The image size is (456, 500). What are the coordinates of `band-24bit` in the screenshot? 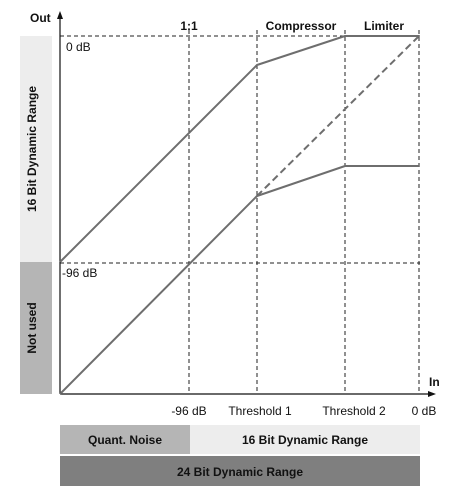 It's located at (240, 471).